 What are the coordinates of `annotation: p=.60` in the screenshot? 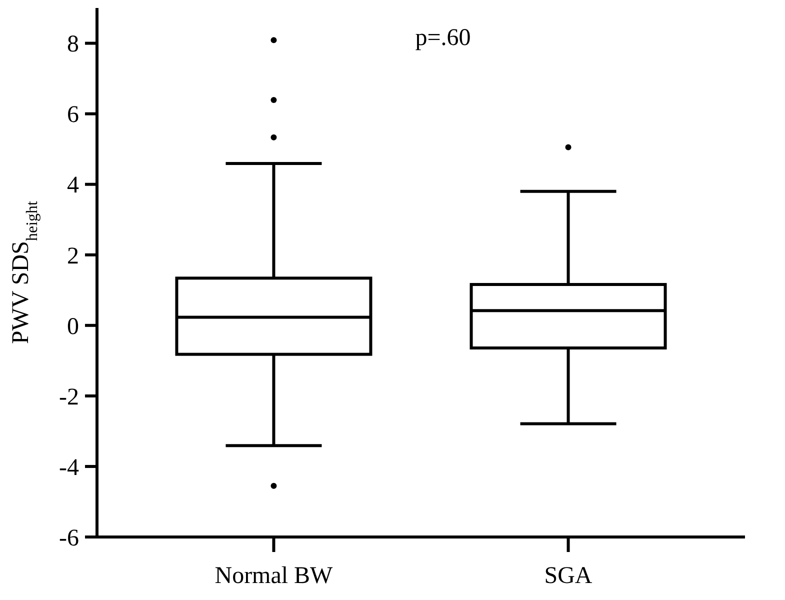 It's located at (443, 38).